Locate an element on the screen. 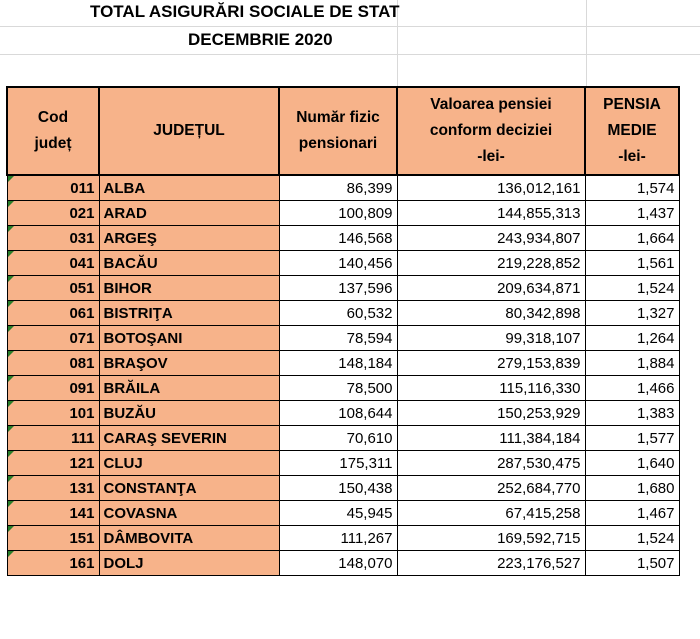 This screenshot has width=700, height=639. header-pensioners: Număr fizic pensionari is located at coordinates (338, 131).